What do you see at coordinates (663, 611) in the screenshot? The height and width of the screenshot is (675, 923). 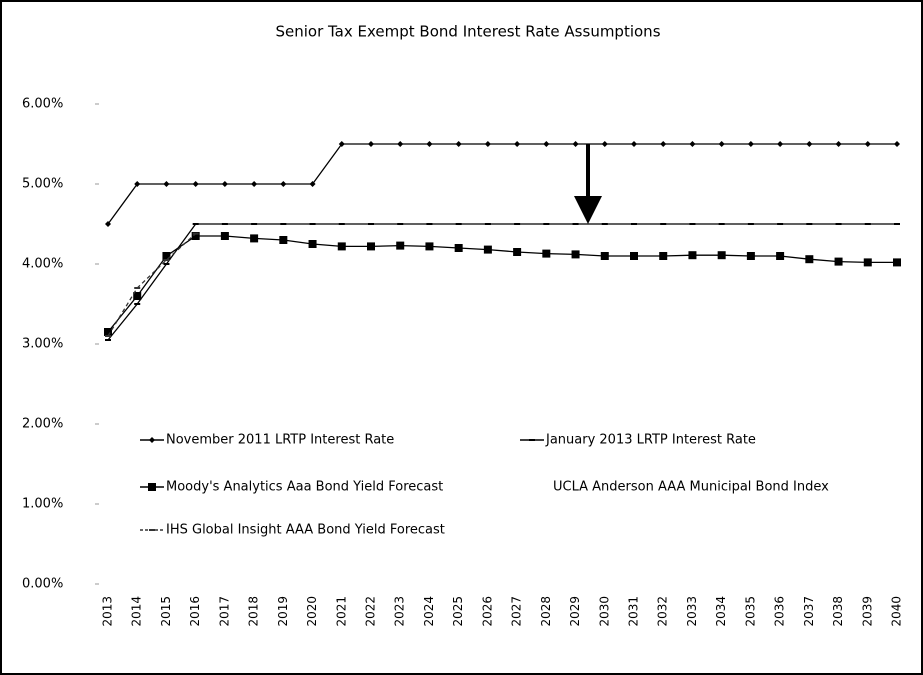 I see `x-tick-label: 2032` at bounding box center [663, 611].